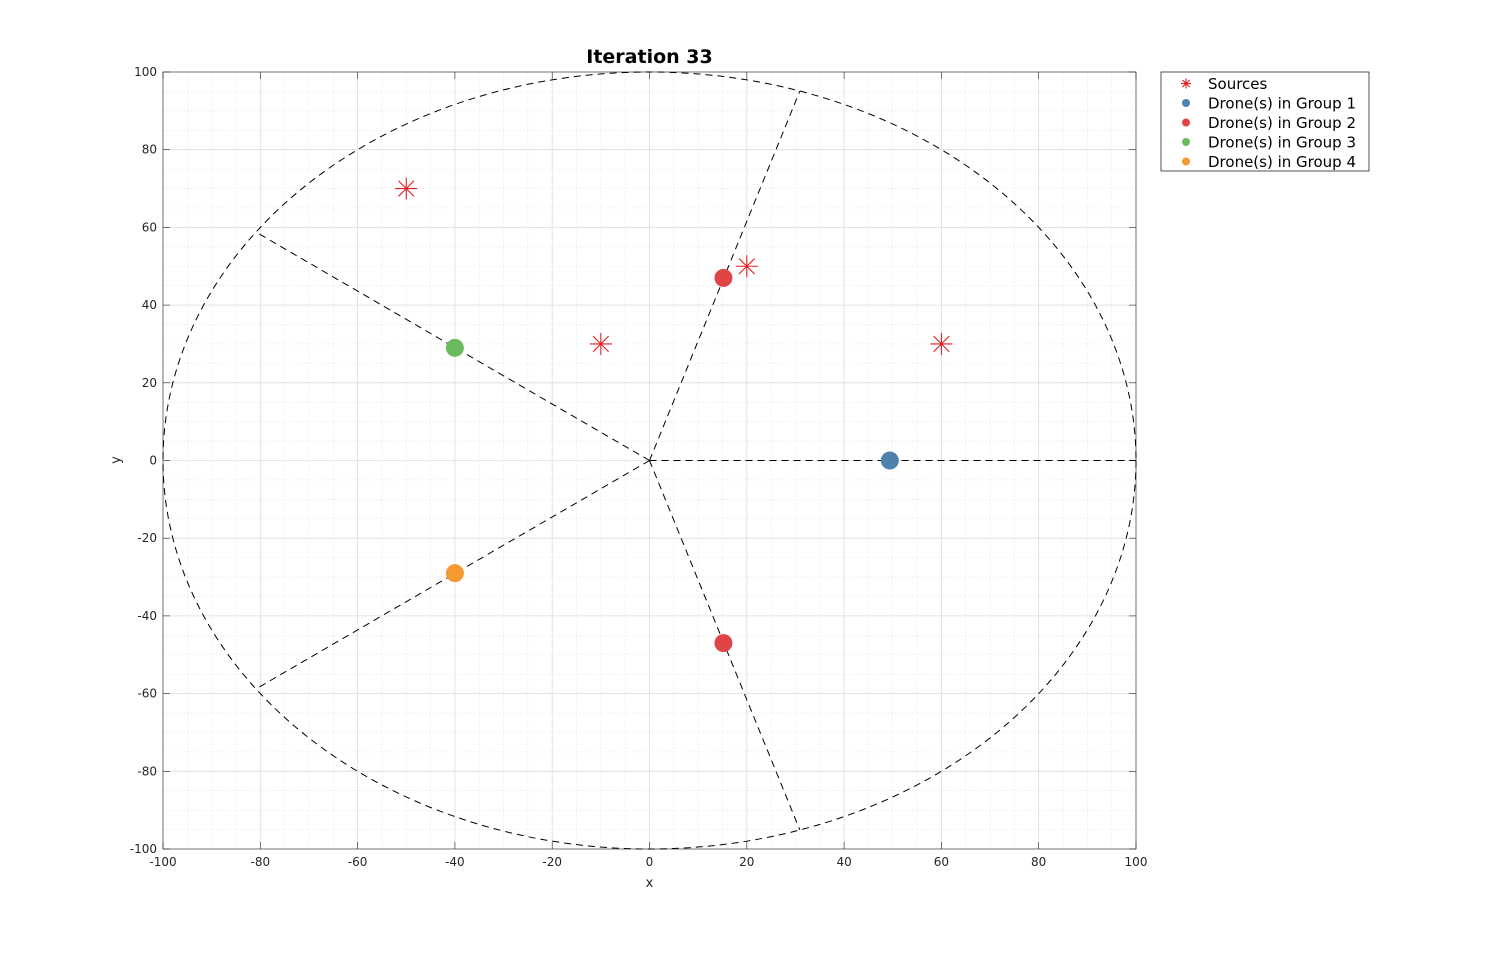 The image size is (1490, 954). Describe the element at coordinates (149, 305) in the screenshot. I see `y-tick-label: 40` at that location.